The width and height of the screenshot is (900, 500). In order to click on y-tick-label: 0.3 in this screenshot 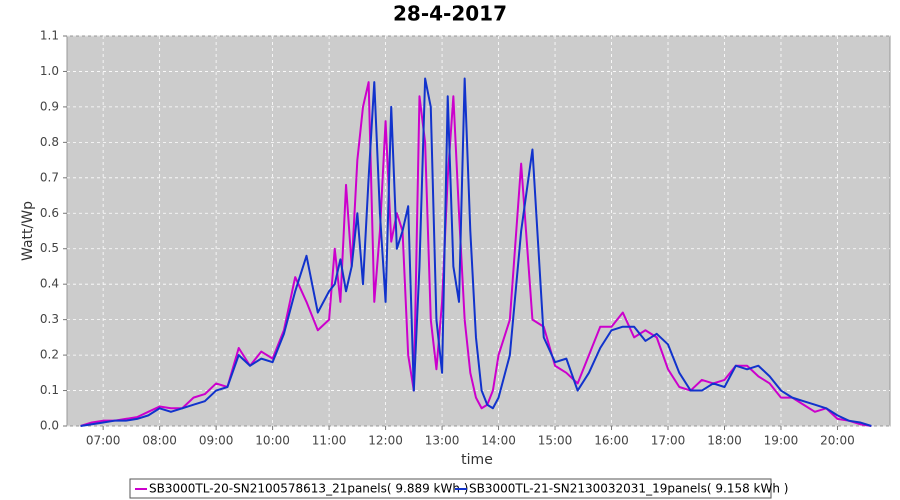, I will do `click(49, 319)`.